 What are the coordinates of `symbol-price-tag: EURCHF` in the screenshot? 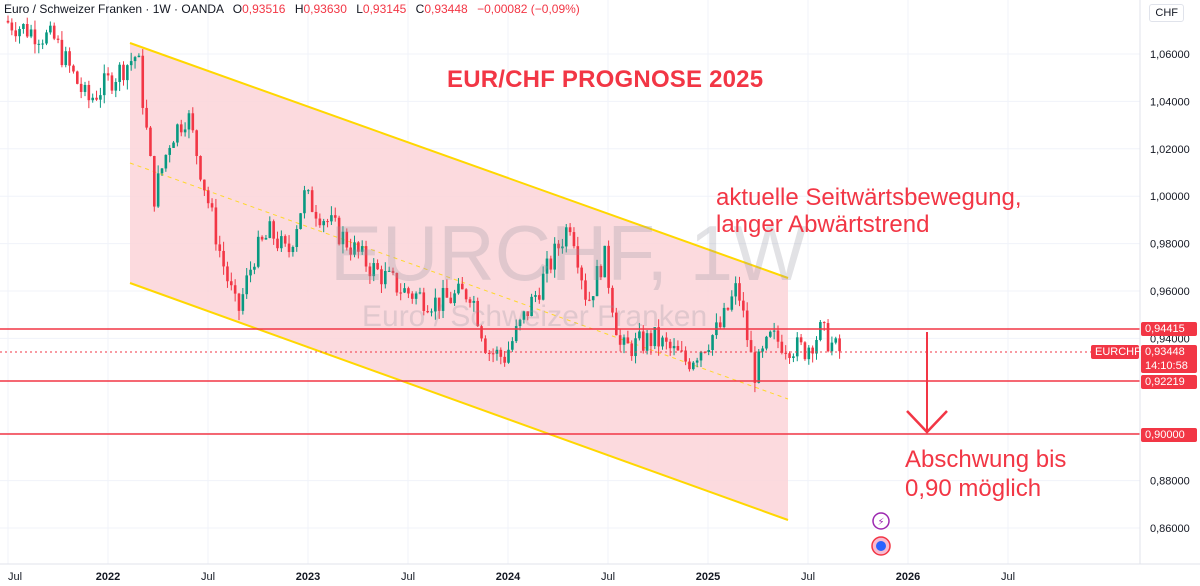 It's located at (1116, 352).